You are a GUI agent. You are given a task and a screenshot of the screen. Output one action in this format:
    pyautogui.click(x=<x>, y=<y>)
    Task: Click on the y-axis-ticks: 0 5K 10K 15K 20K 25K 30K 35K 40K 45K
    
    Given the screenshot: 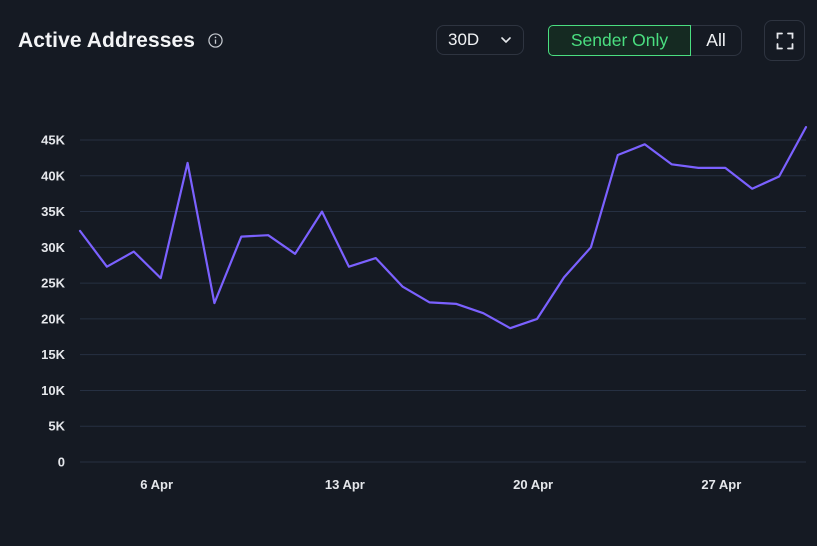 What is the action you would take?
    pyautogui.click(x=53, y=301)
    